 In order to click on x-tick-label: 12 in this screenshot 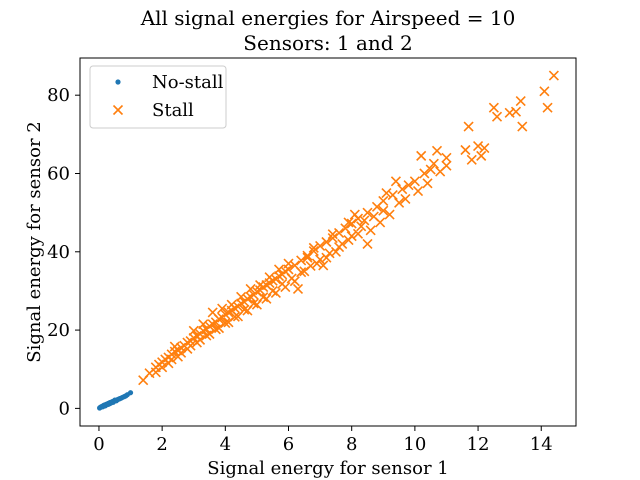, I will do `click(478, 444)`.